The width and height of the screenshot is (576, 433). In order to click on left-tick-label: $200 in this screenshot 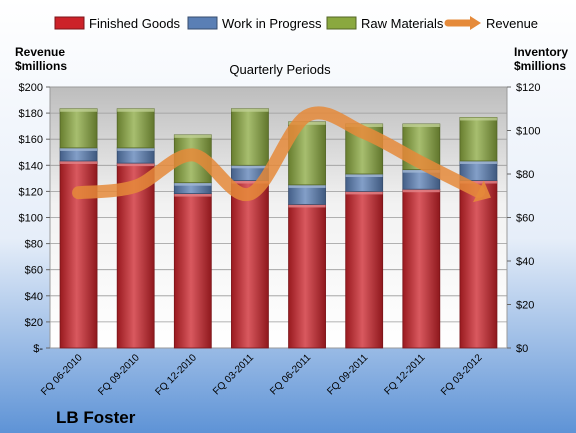, I will do `click(31, 88)`.